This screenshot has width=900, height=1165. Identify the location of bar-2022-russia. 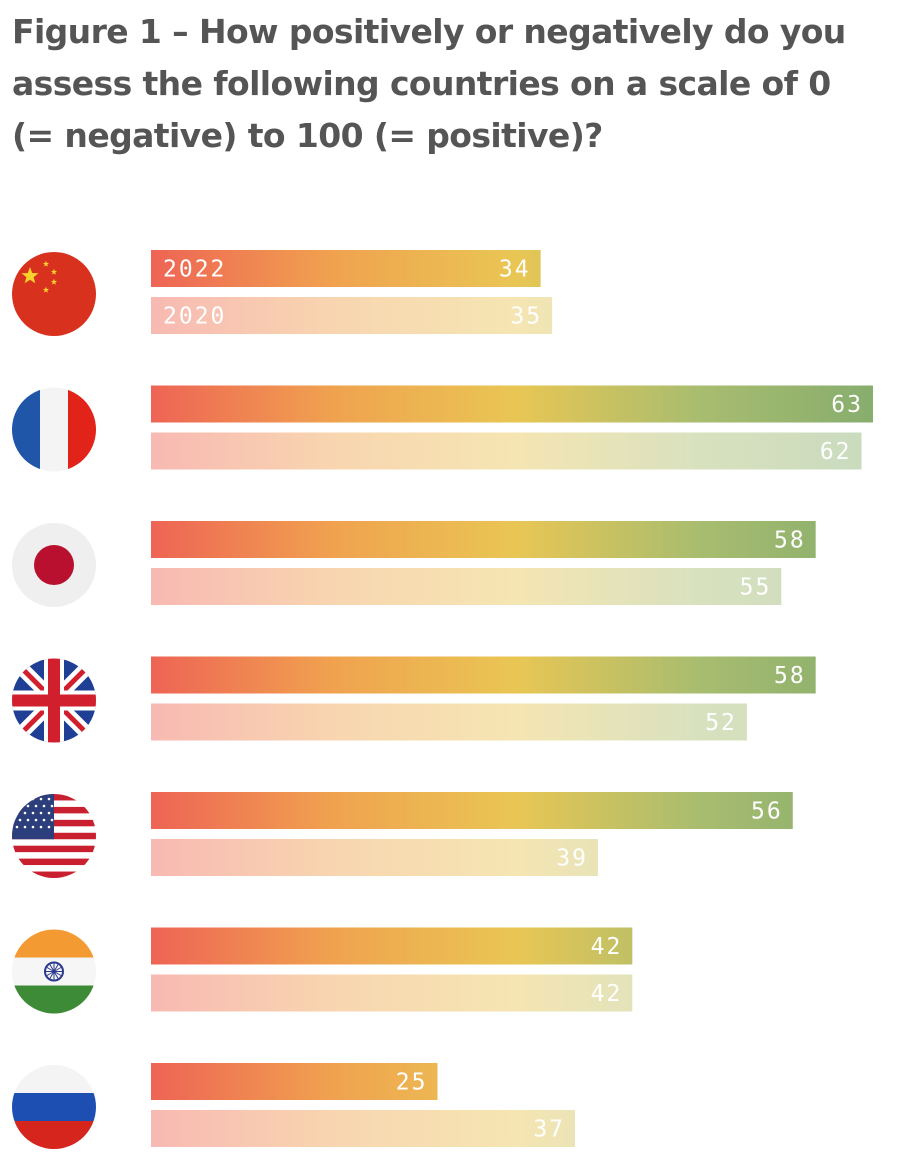
(294, 1081).